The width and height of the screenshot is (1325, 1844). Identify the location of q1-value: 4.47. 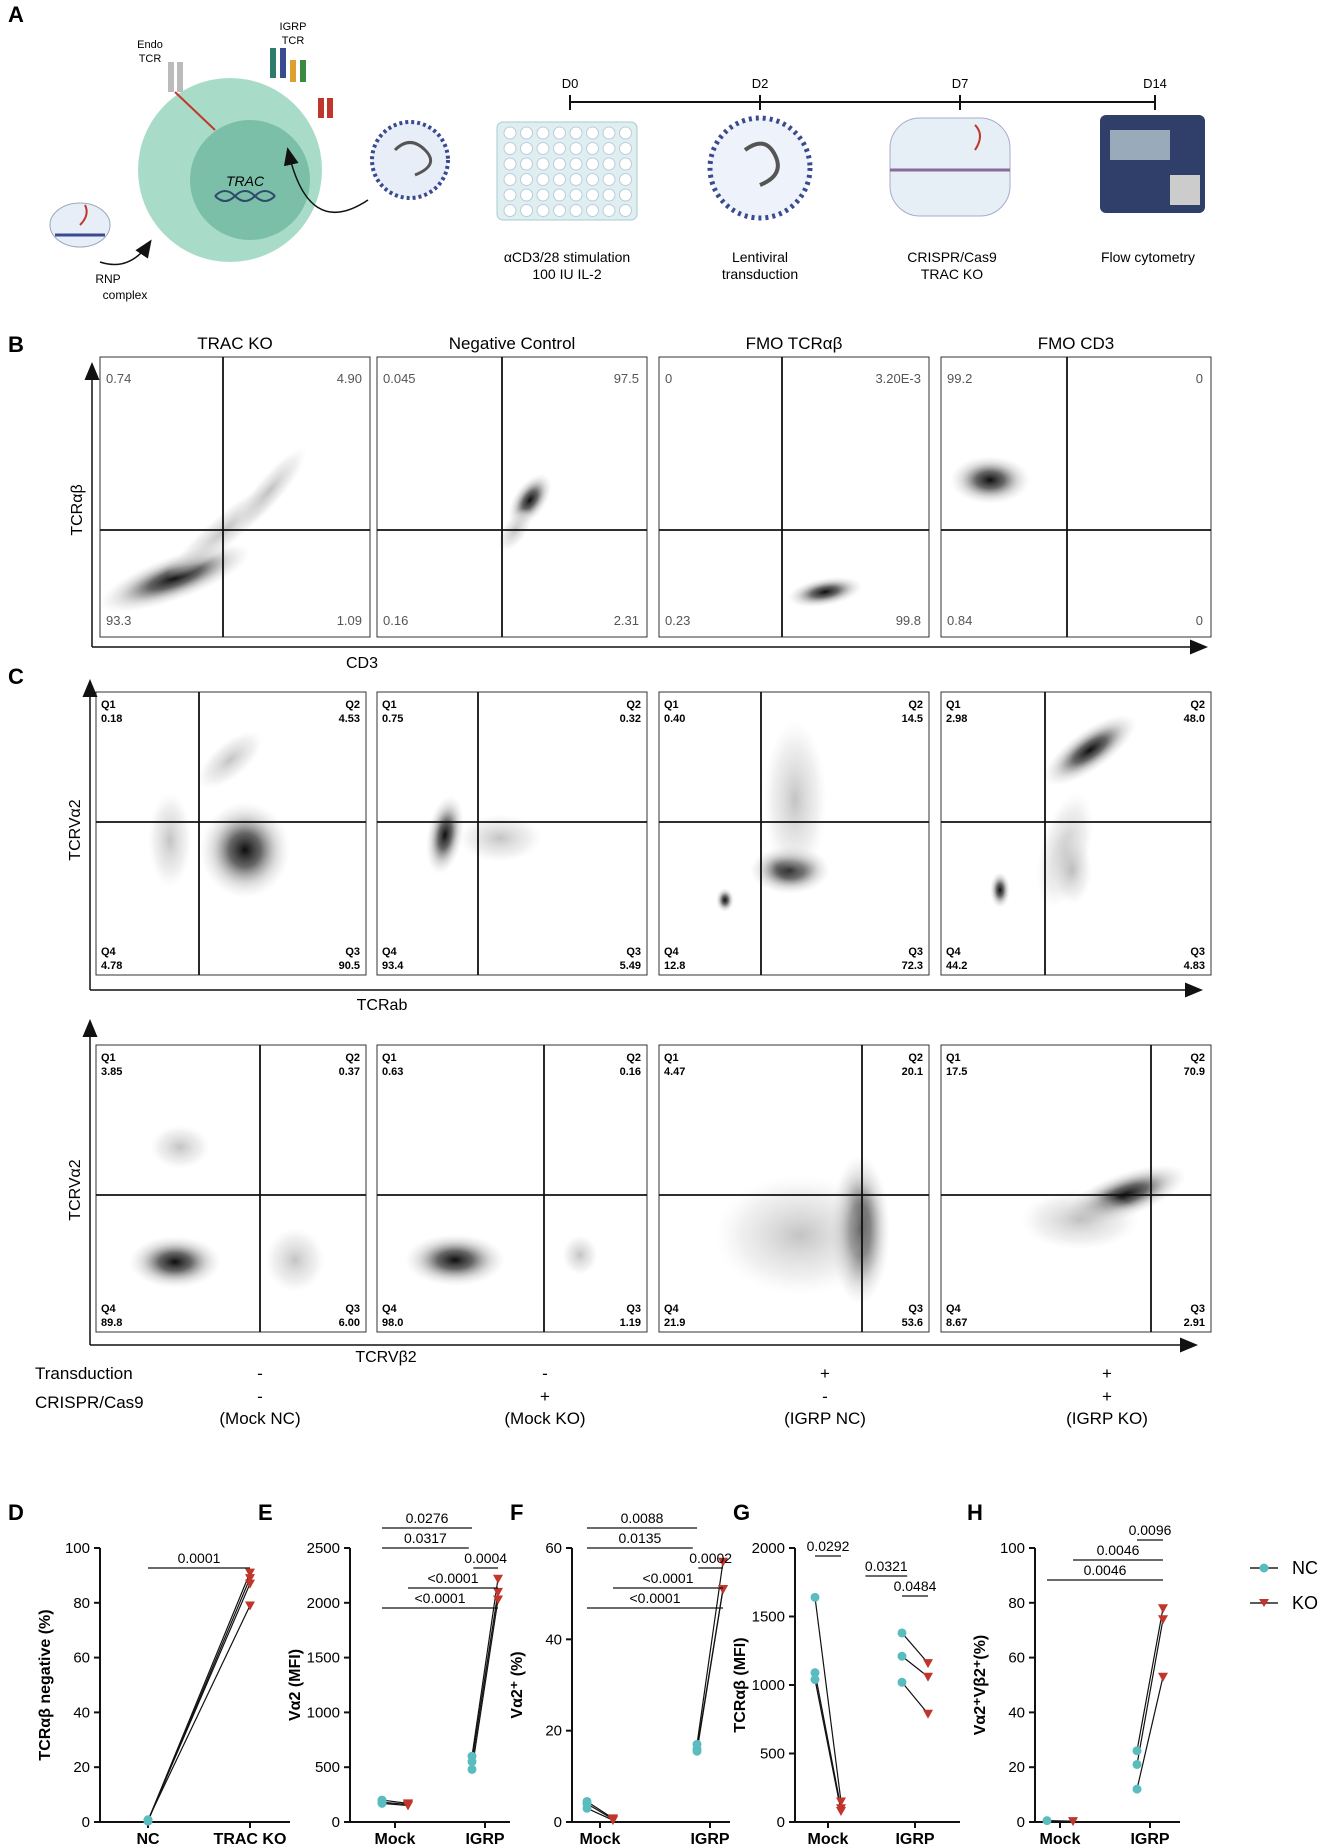
(674, 1072).